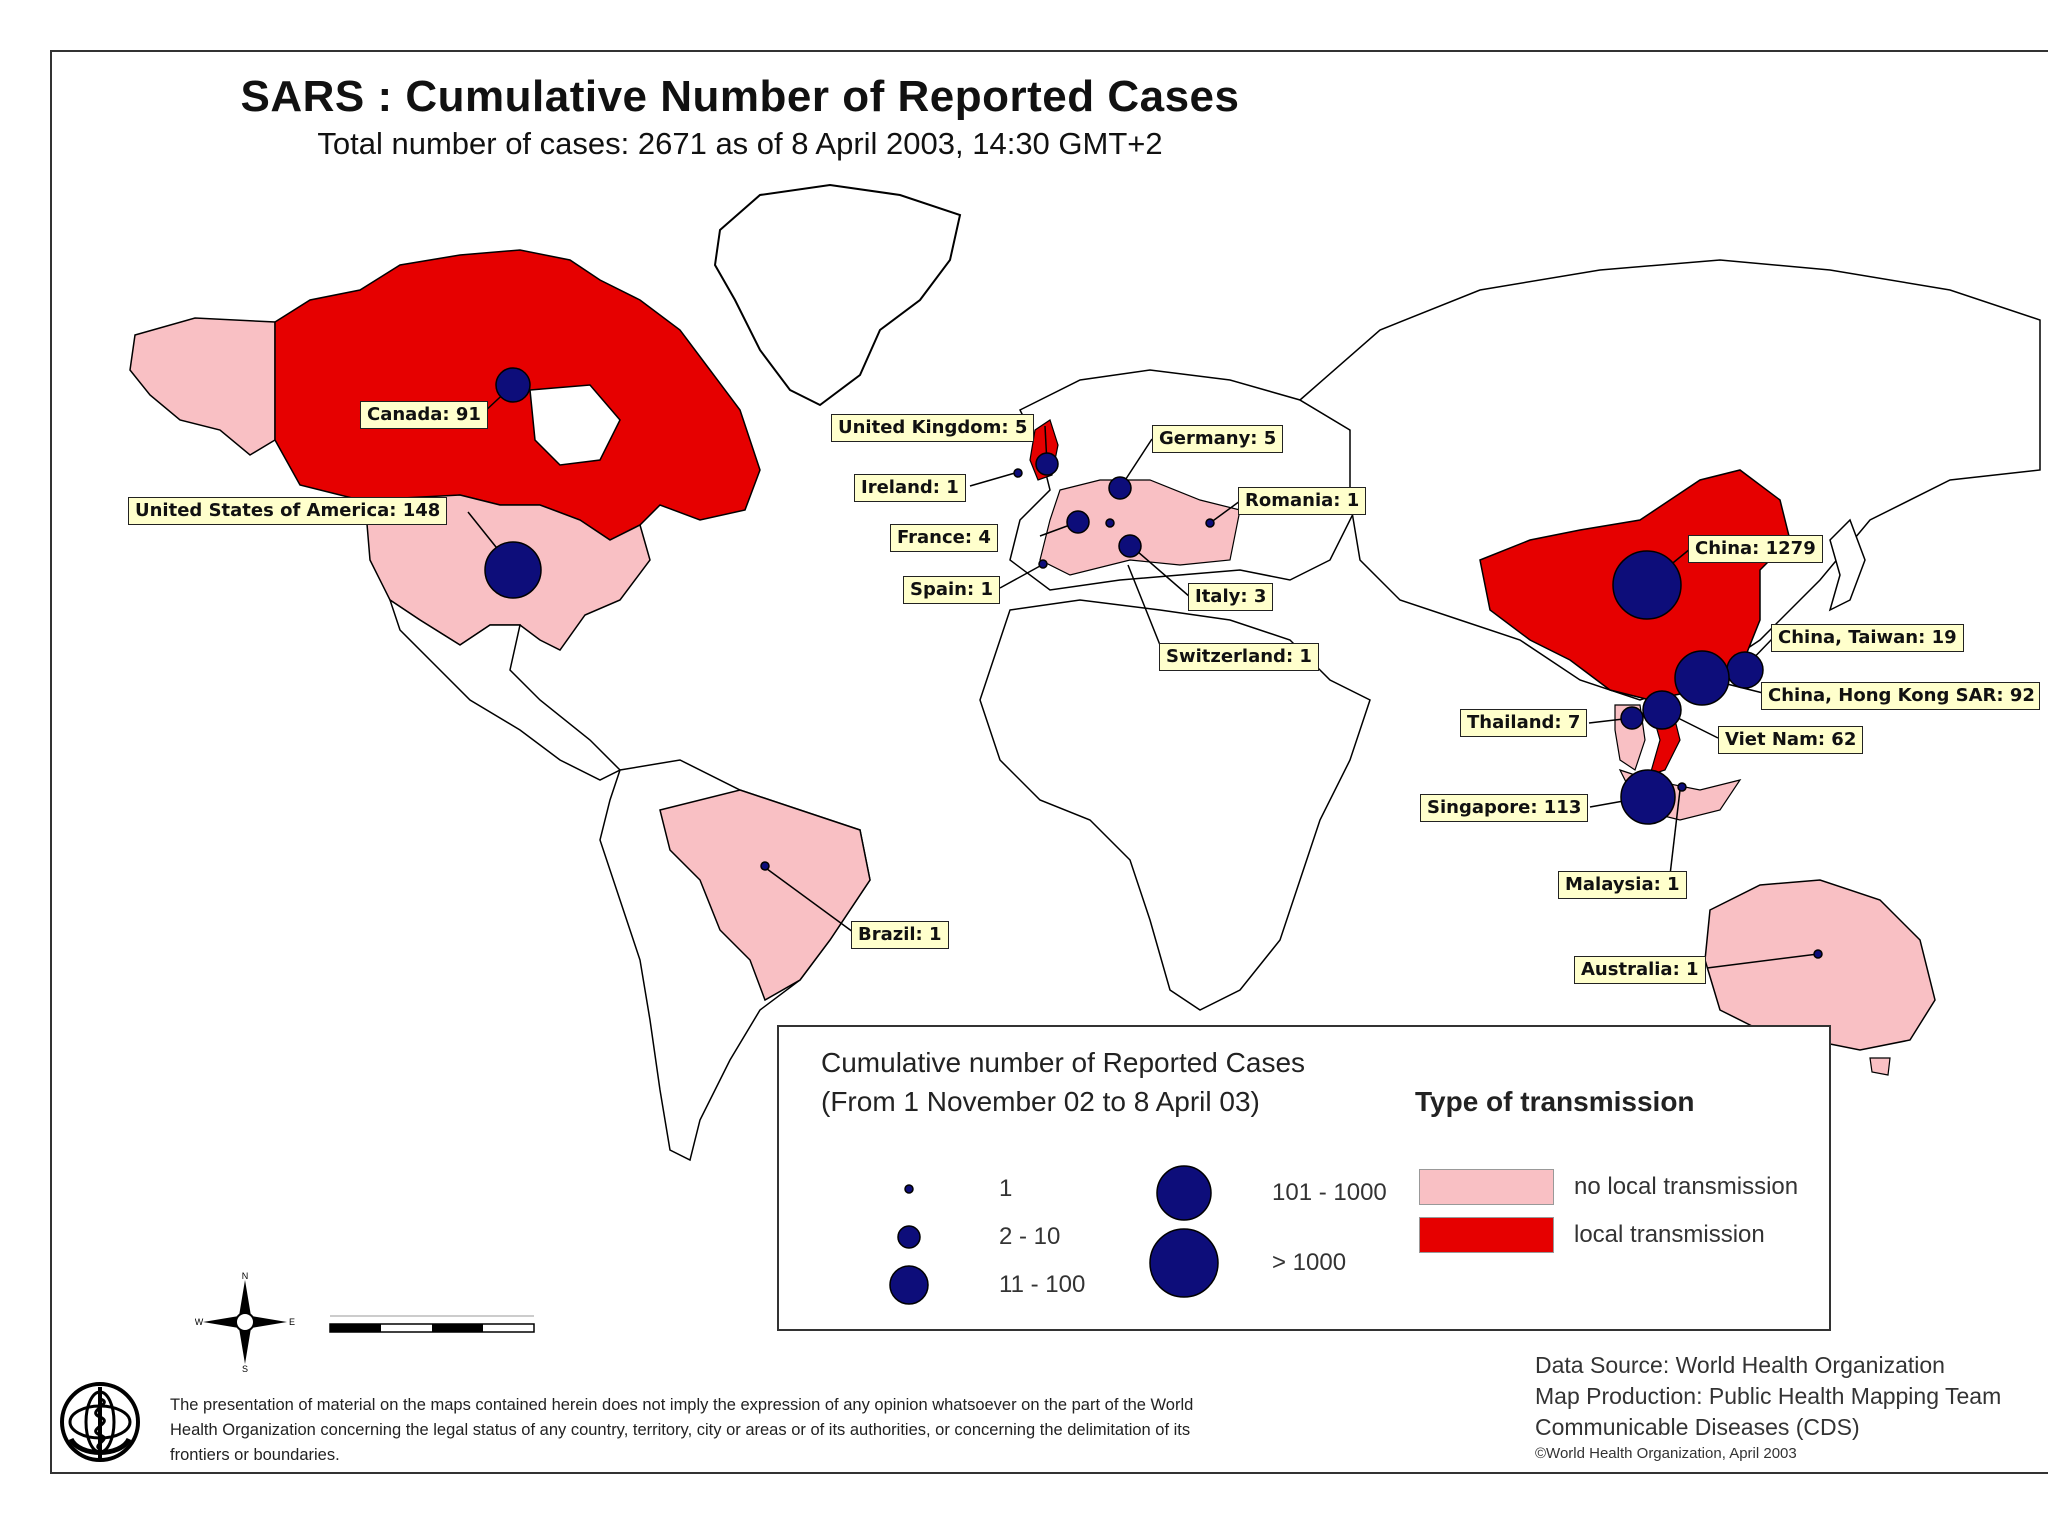  Describe the element at coordinates (1018, 473) in the screenshot. I see `bubble-ireland` at that location.